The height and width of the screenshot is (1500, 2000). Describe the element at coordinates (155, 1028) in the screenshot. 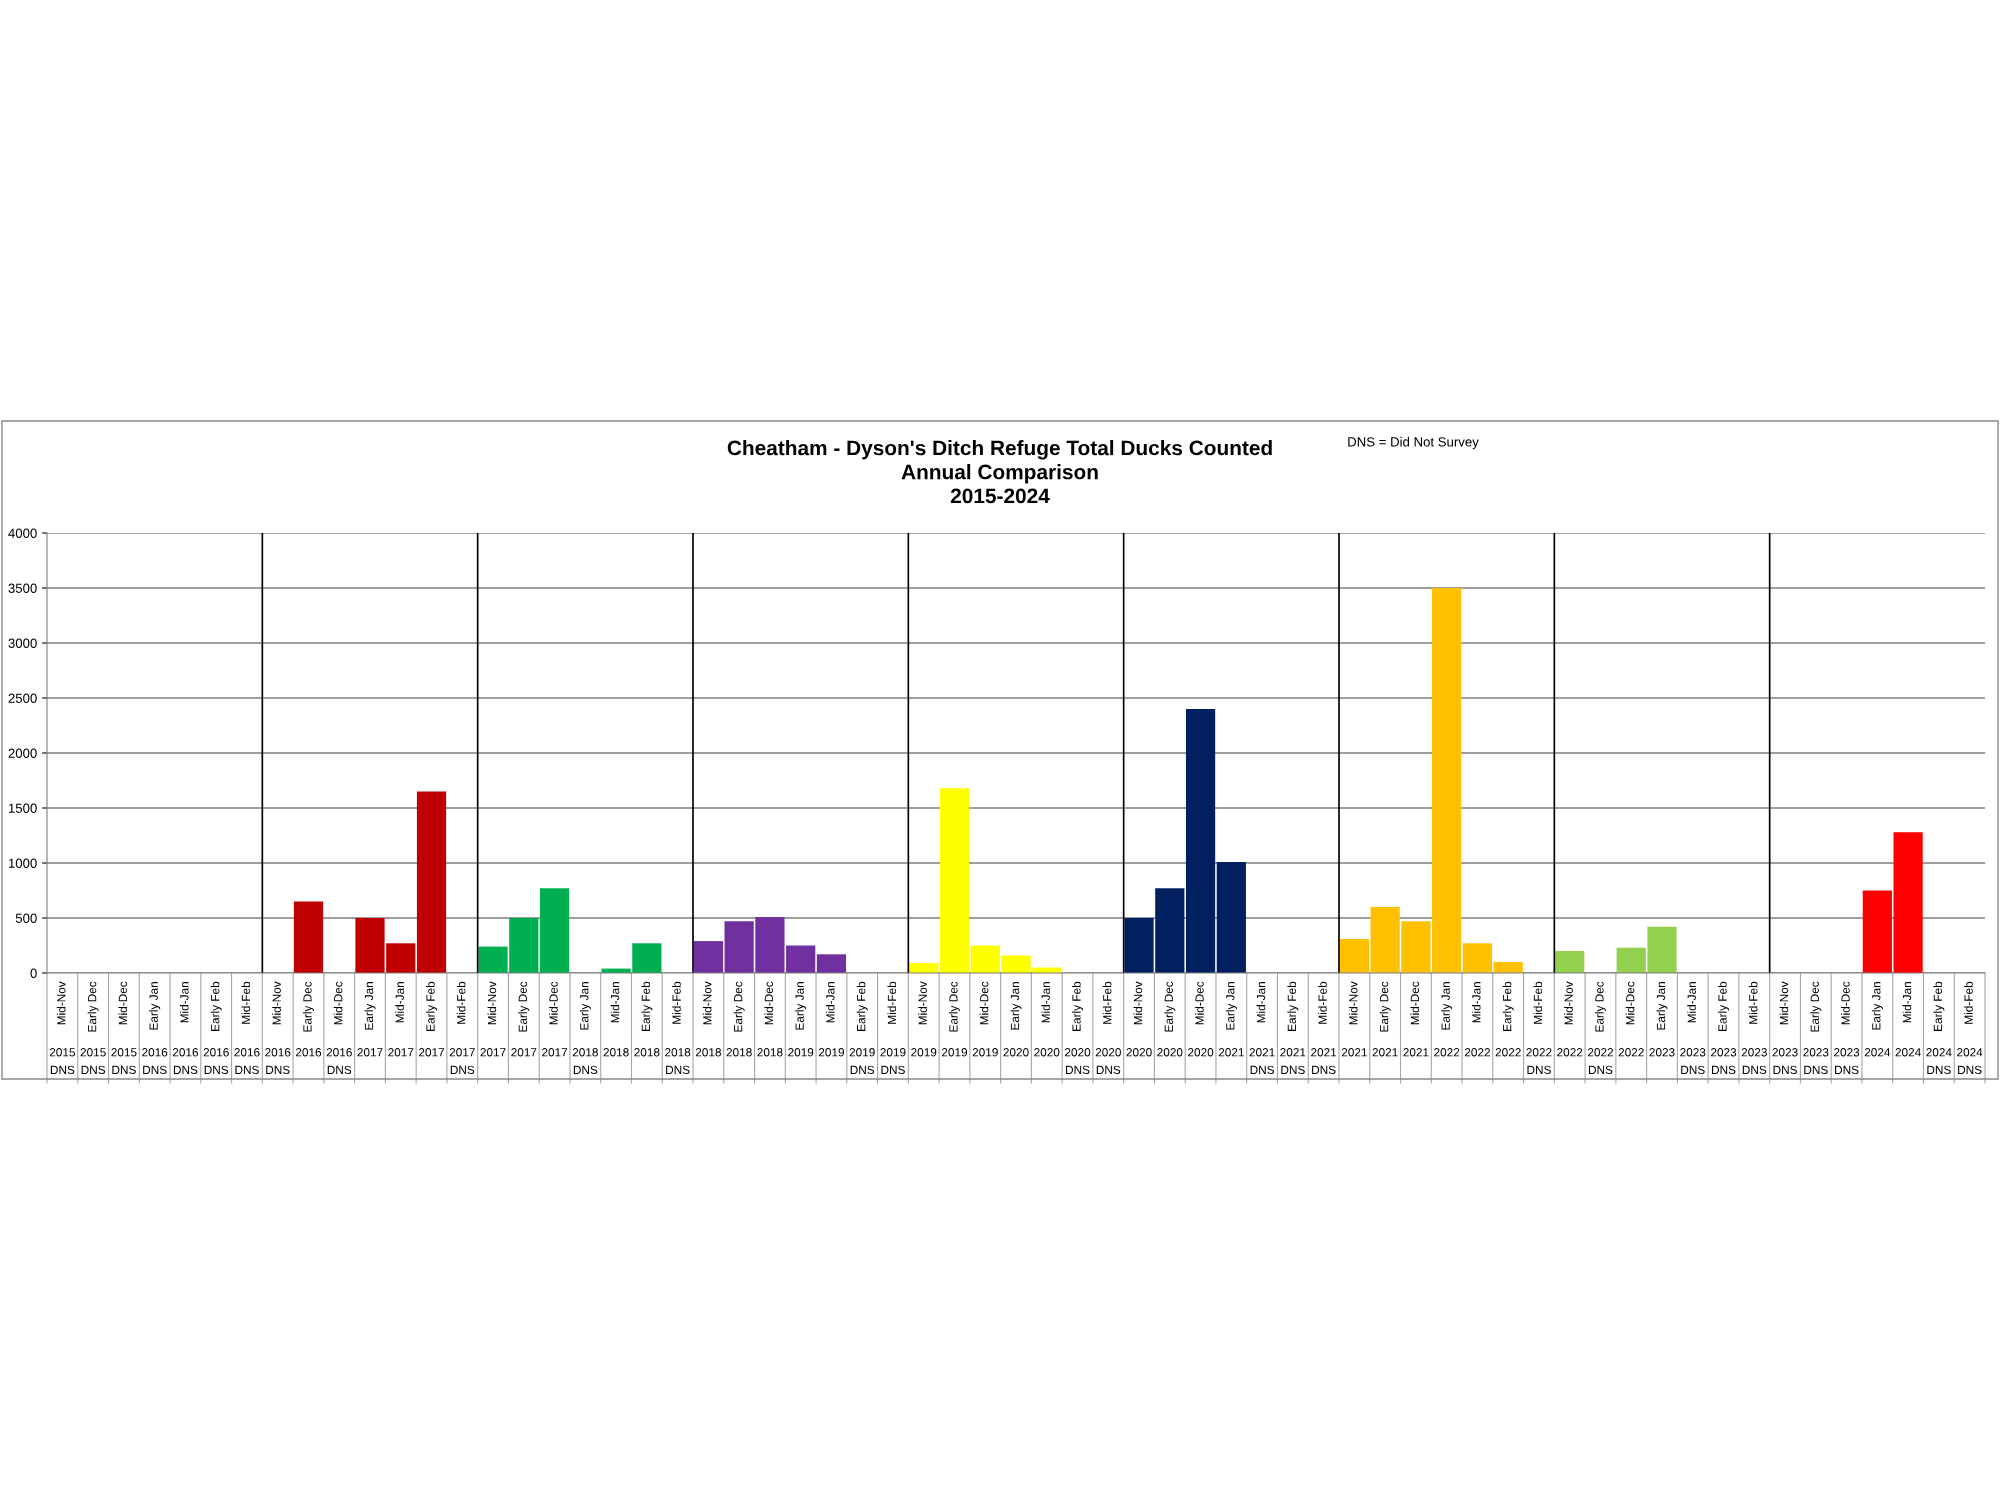

I see `category-label: Early Jan 2016 DNS` at that location.